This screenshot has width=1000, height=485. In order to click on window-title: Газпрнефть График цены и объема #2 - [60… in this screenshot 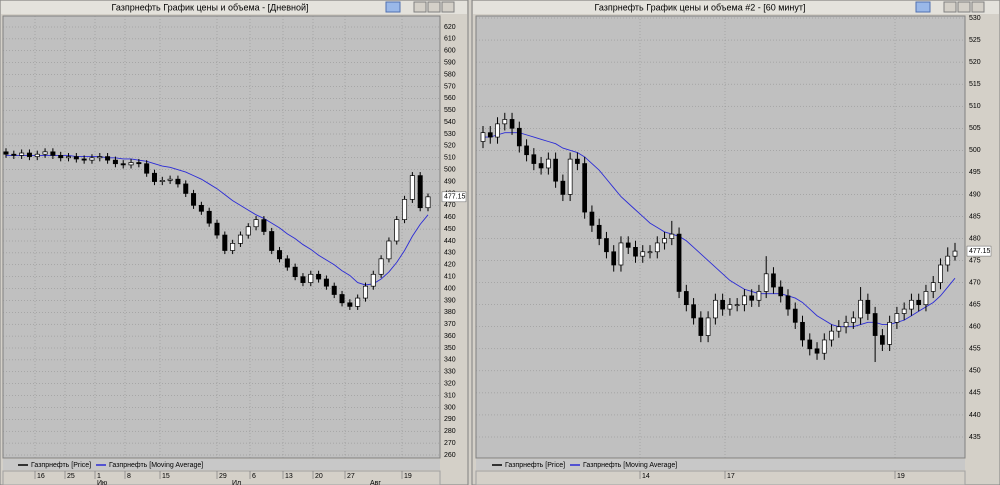, I will do `click(699, 7)`.